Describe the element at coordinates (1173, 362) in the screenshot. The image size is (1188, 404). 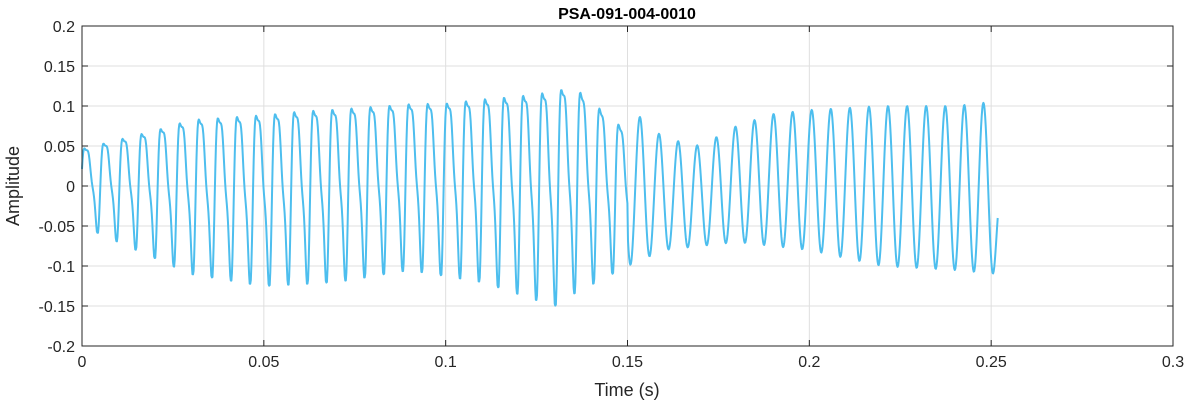
I see `x-tick-label: 0.3` at that location.